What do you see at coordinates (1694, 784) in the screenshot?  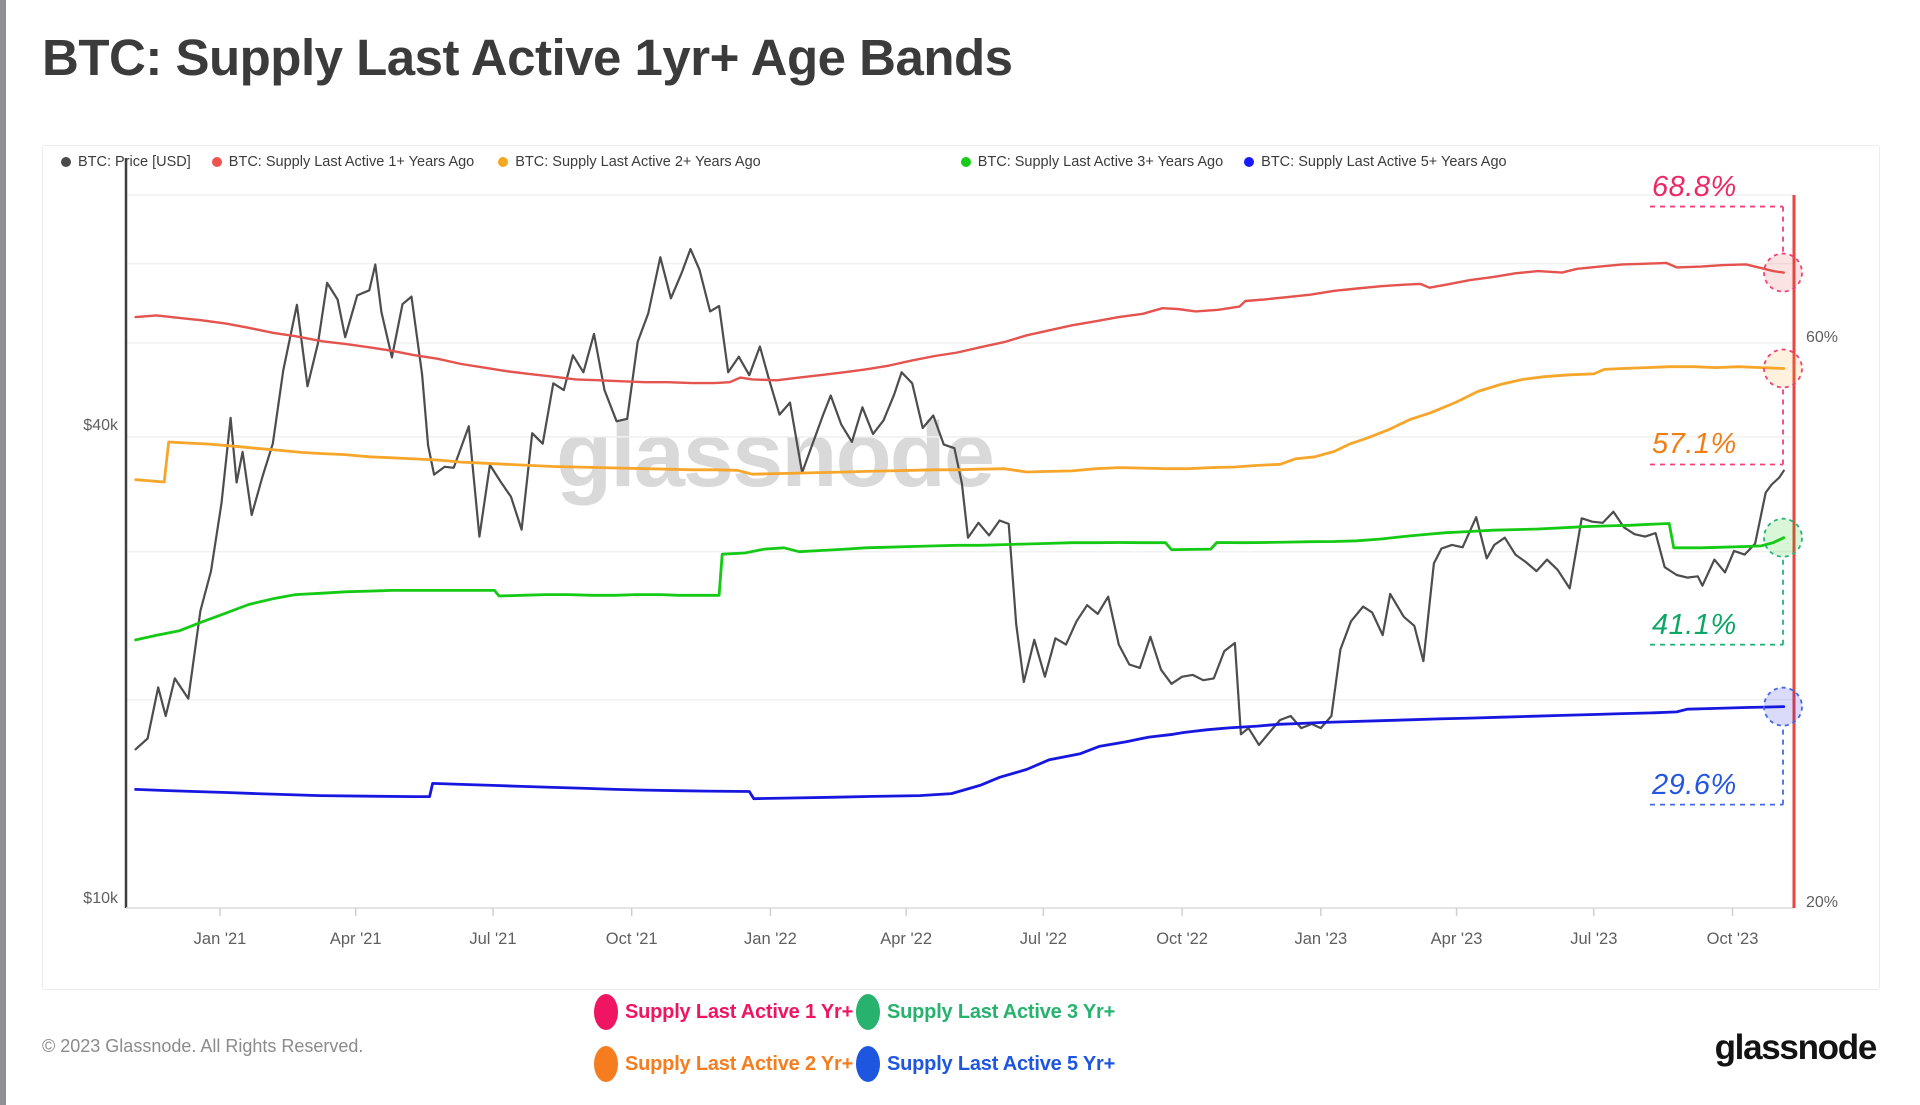 I see `end-value-annotation: 29.6%` at bounding box center [1694, 784].